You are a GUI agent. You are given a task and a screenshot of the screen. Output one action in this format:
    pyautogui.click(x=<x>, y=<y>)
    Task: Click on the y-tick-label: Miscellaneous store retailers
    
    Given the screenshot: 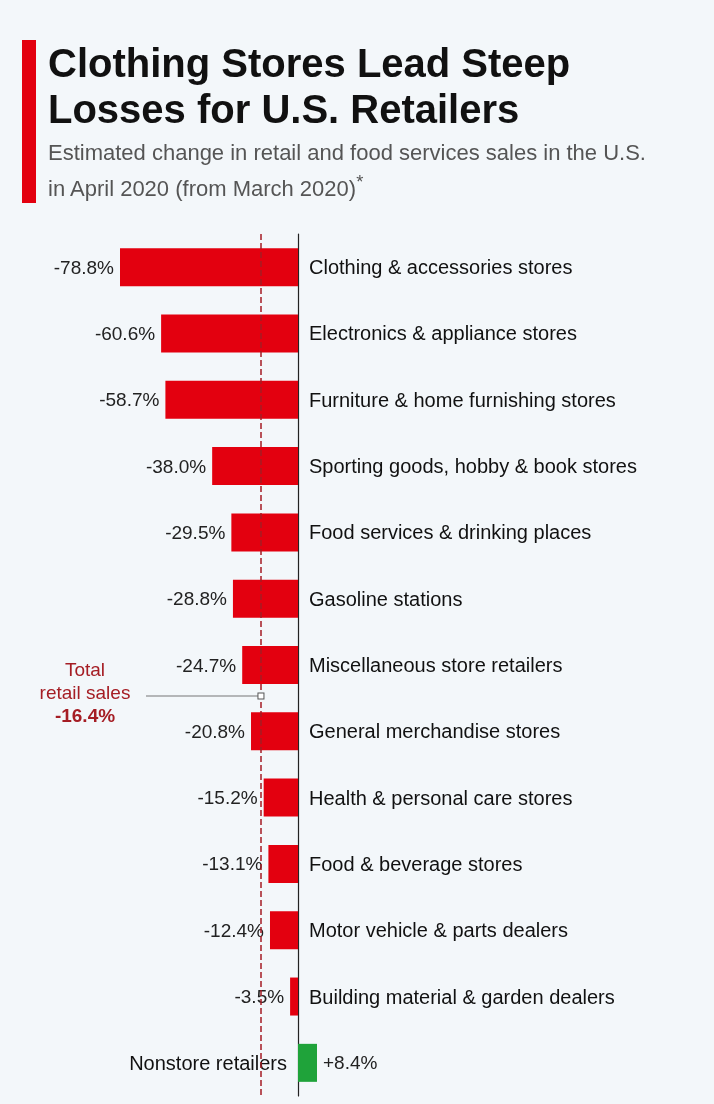 What is the action you would take?
    pyautogui.click(x=436, y=665)
    